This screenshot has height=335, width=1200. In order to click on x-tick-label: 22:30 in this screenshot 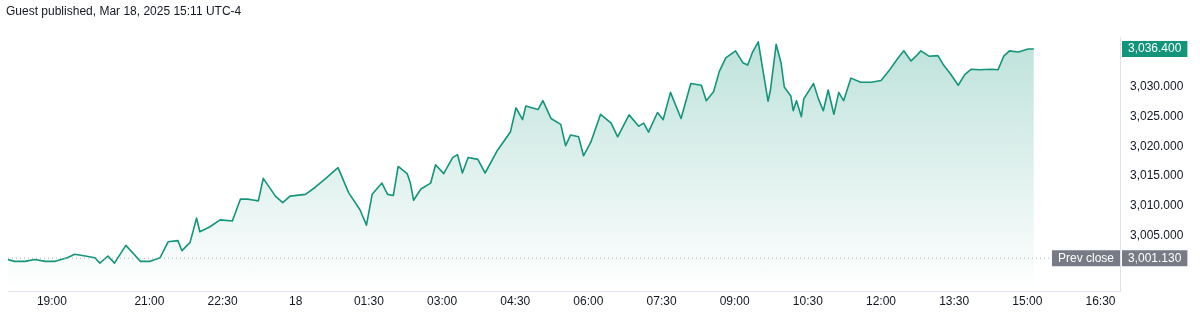, I will do `click(222, 301)`.